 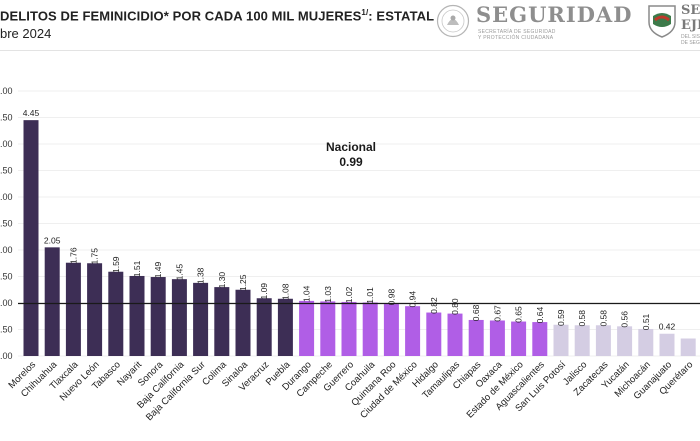 What do you see at coordinates (73, 255) in the screenshot?
I see `value-label: 1.76` at bounding box center [73, 255].